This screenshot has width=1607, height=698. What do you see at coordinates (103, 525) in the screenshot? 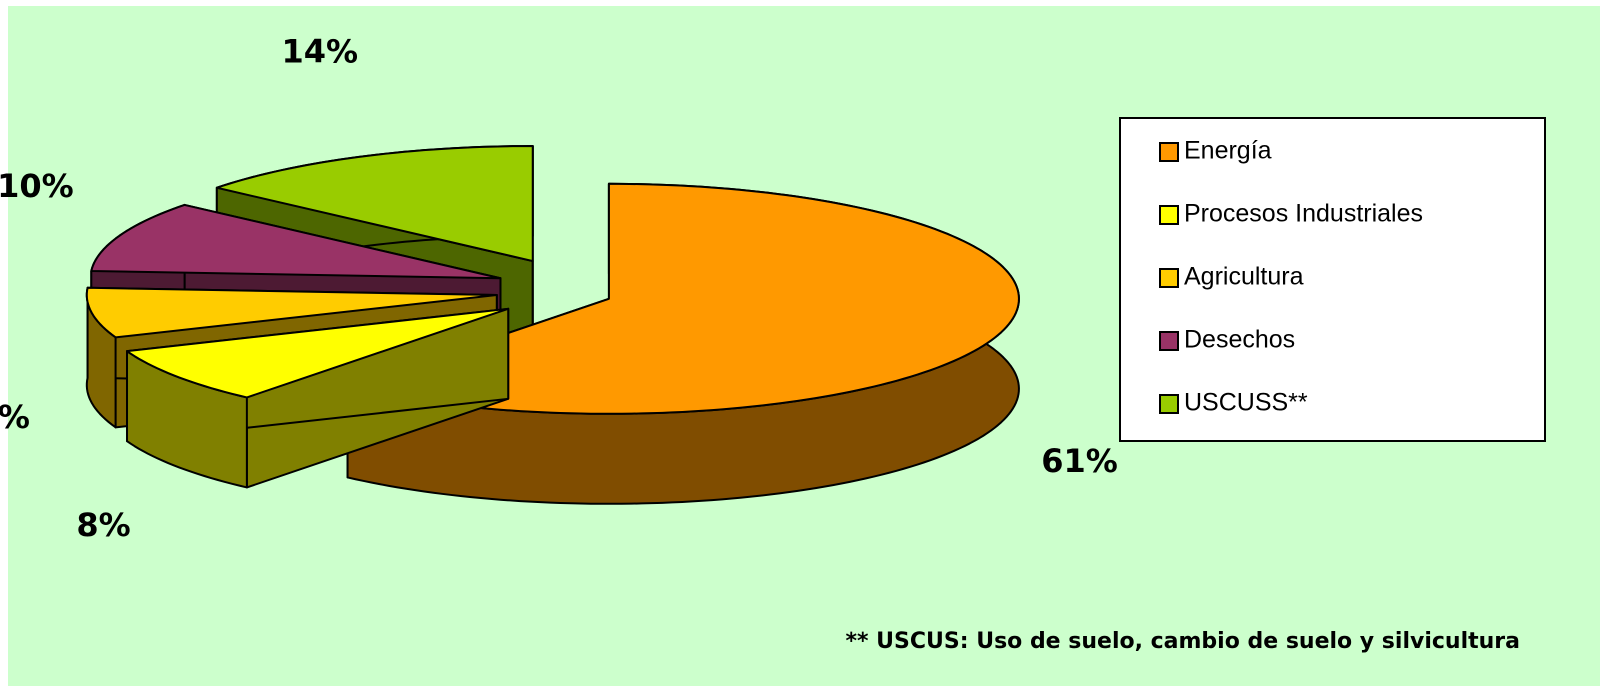
I see `data-label: 8%` at bounding box center [103, 525].